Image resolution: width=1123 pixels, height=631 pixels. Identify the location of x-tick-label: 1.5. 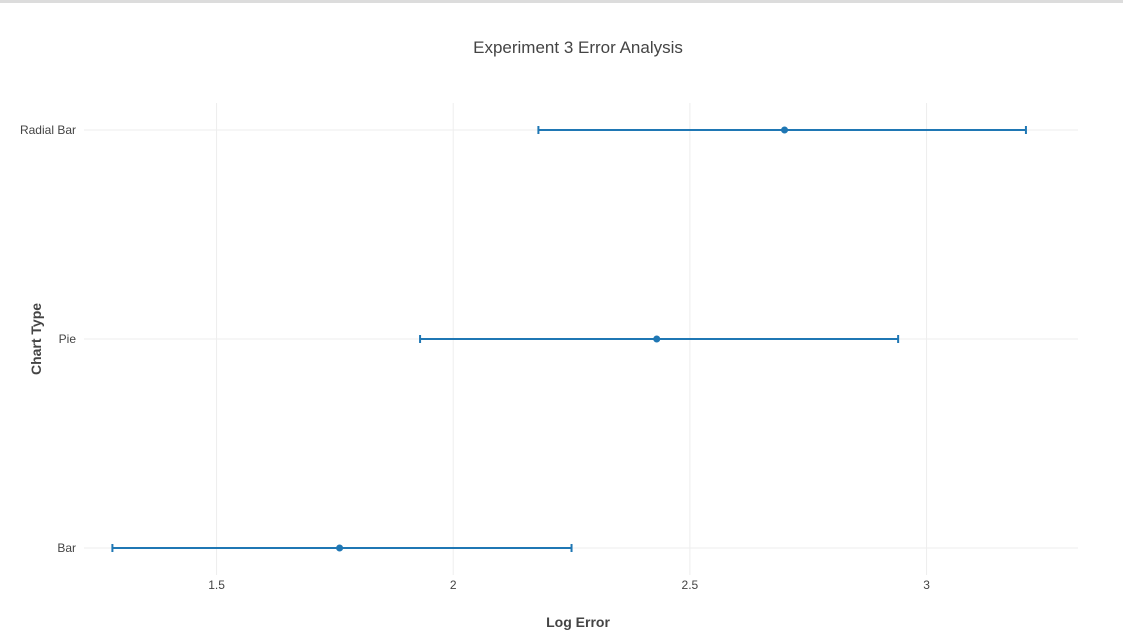
(216, 585).